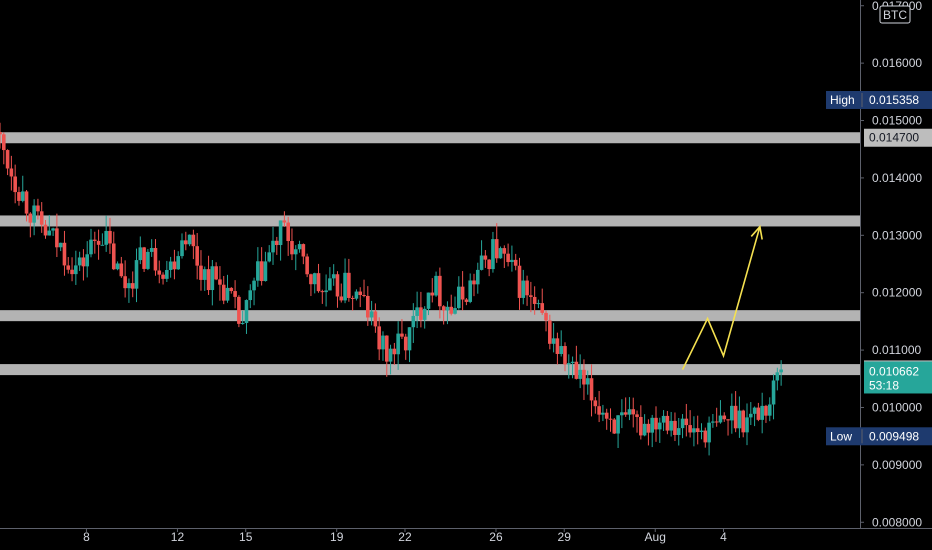 This screenshot has height=550, width=932. Describe the element at coordinates (897, 178) in the screenshot. I see `price-tick-label: 0.014000` at that location.